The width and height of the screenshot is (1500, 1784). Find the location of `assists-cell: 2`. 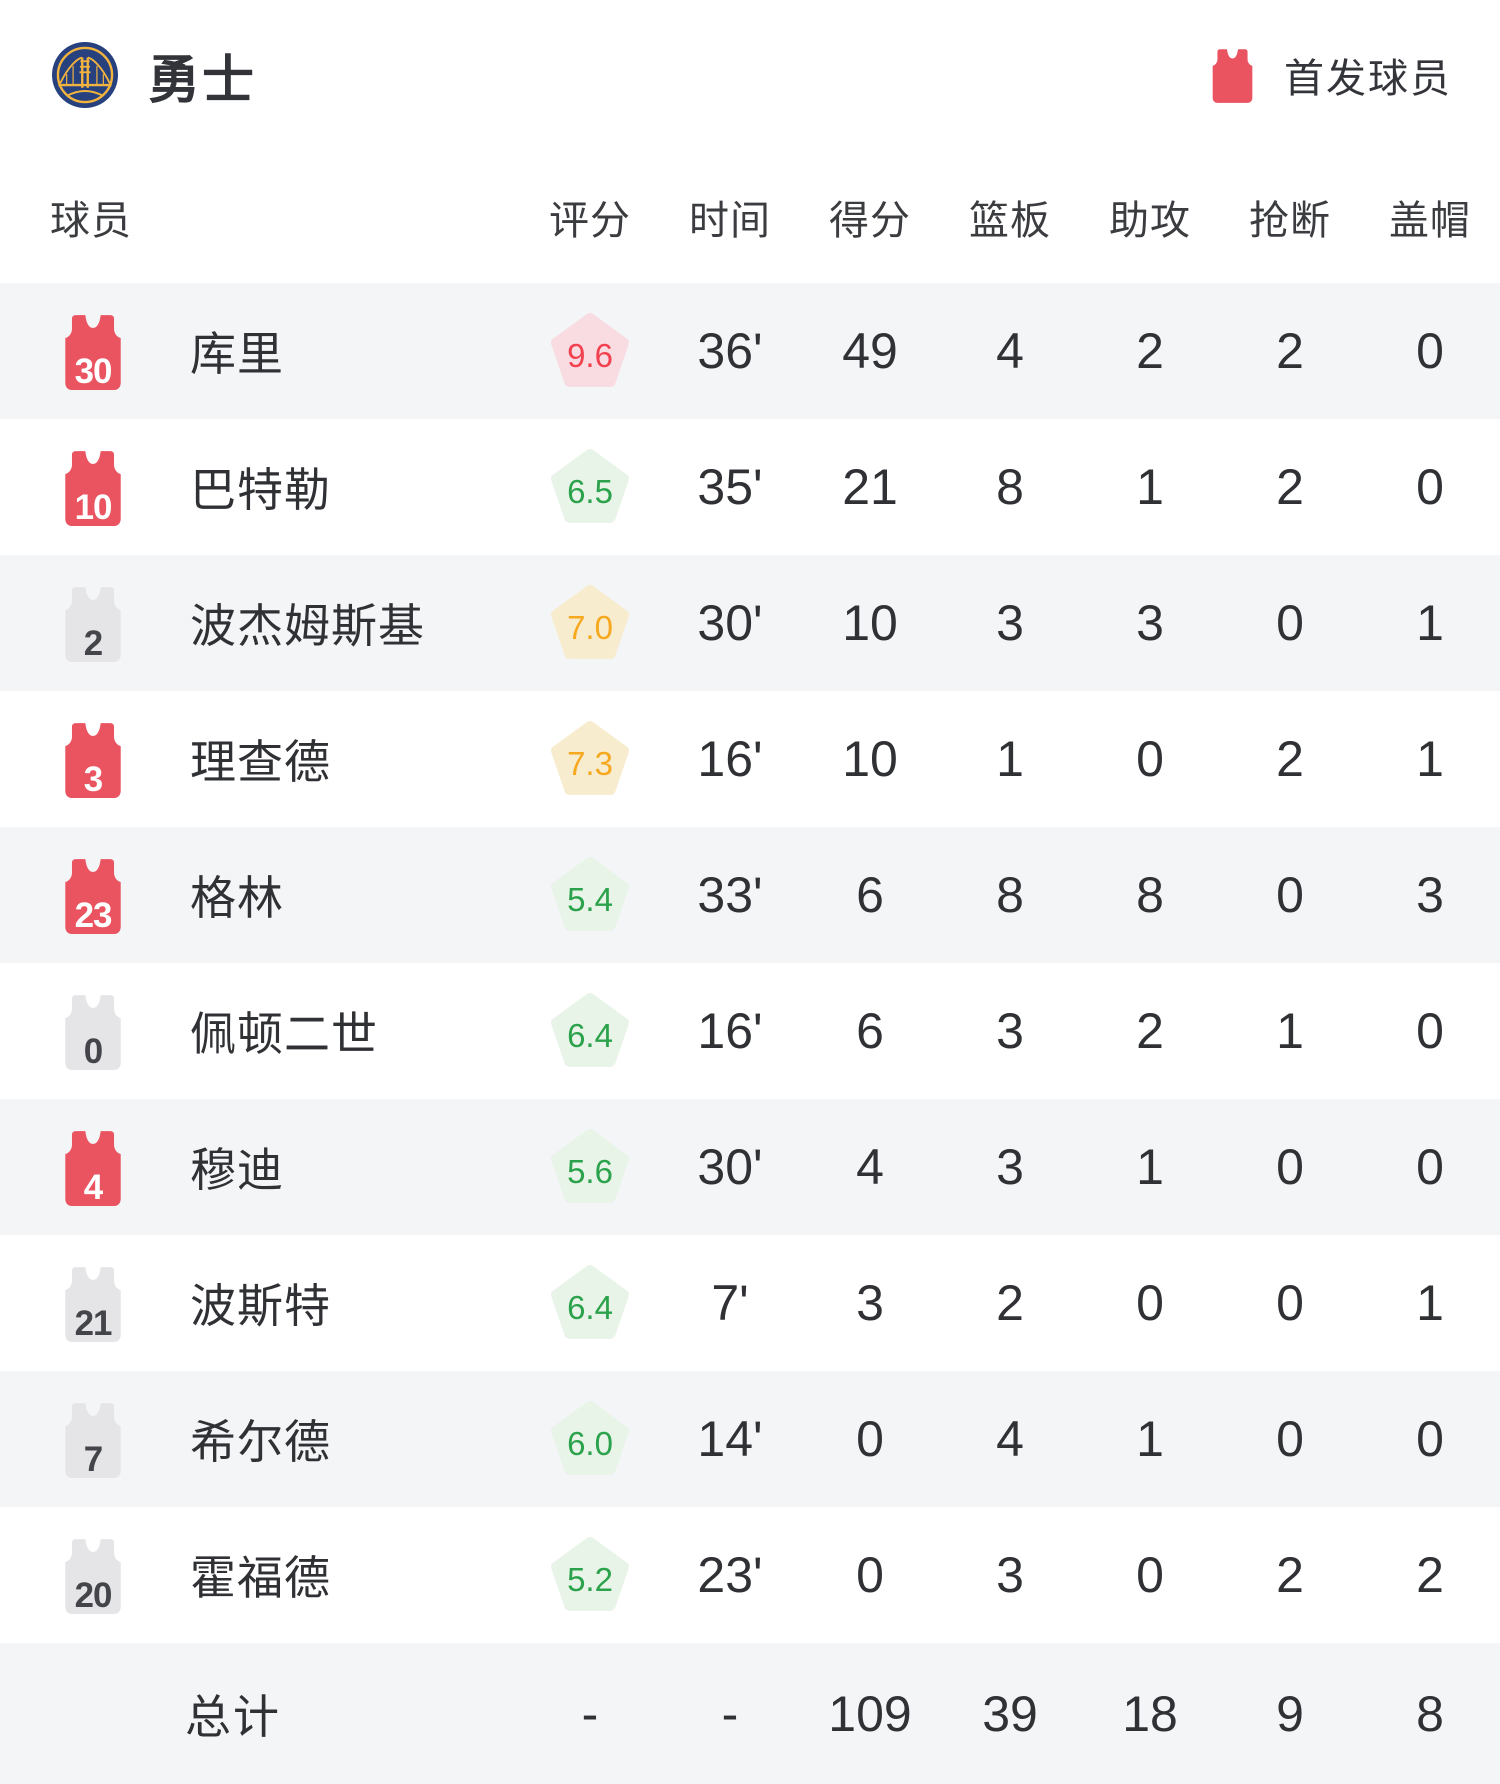

assists-cell: 2 is located at coordinates (1150, 351).